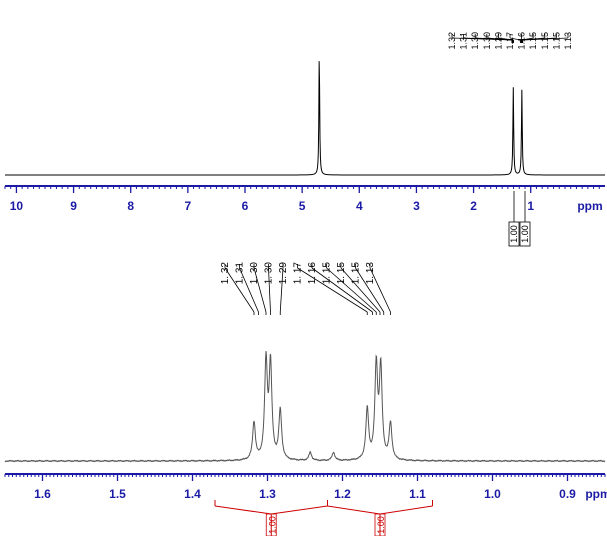 This screenshot has width=607, height=536. What do you see at coordinates (267, 494) in the screenshot?
I see `x-tick-label: 1.3` at bounding box center [267, 494].